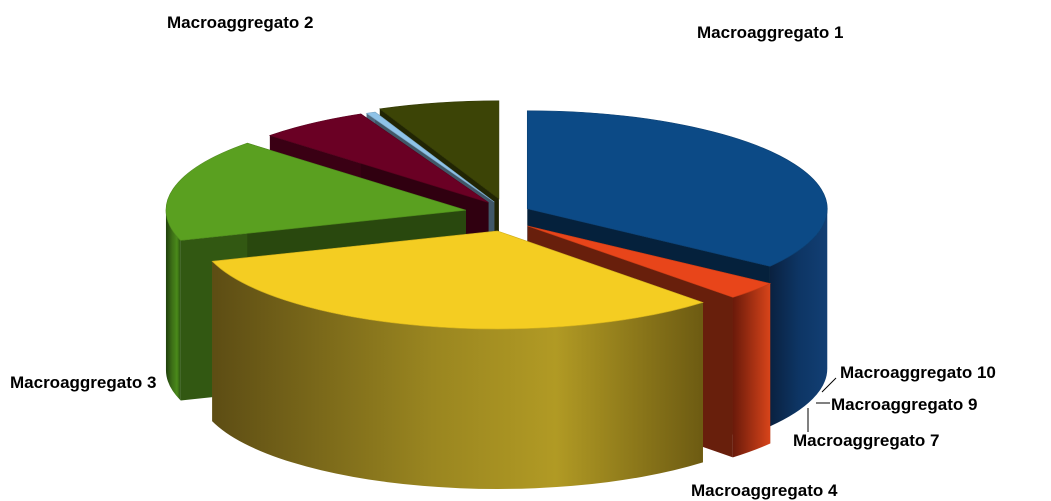 The image size is (1051, 501). Describe the element at coordinates (829, 385) in the screenshot. I see `leader-line` at that location.